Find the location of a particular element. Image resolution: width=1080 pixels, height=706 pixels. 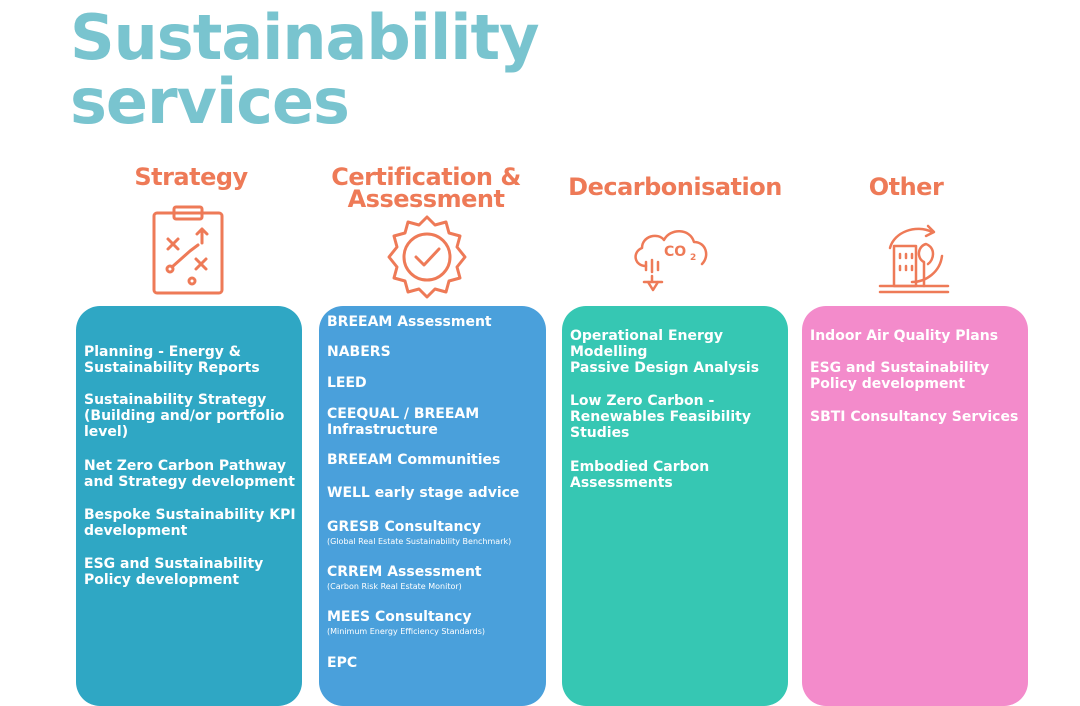

decarb-item-operational: Operational Energy Modelling is located at coordinates (647, 344).